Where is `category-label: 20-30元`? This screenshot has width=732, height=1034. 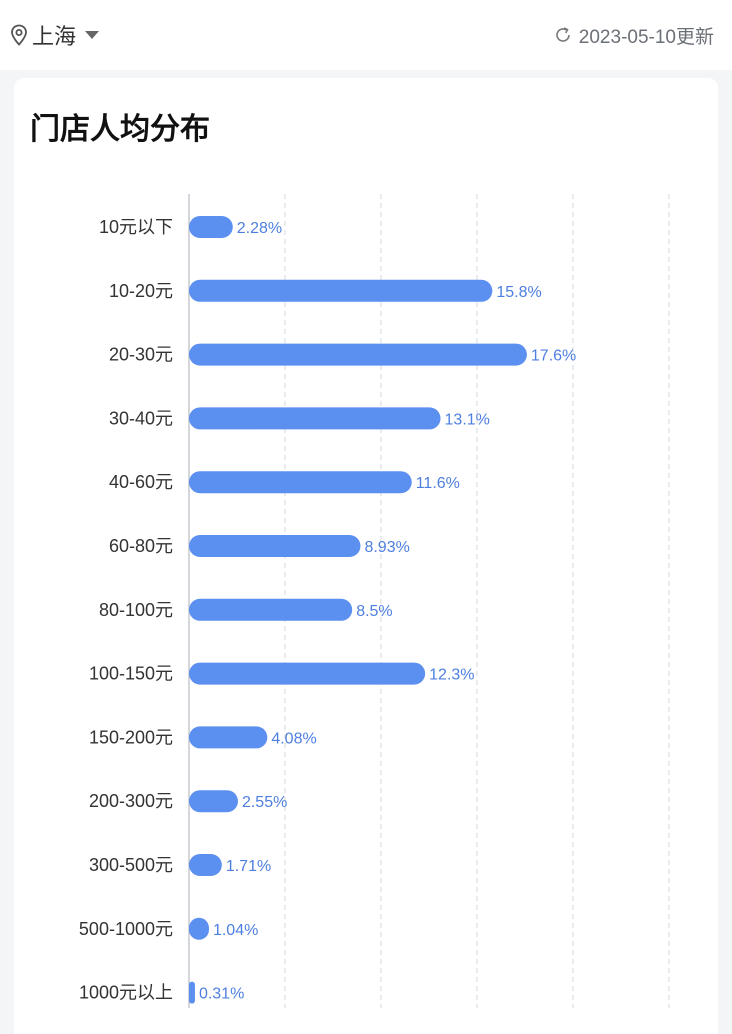 category-label: 20-30元 is located at coordinates (141, 355).